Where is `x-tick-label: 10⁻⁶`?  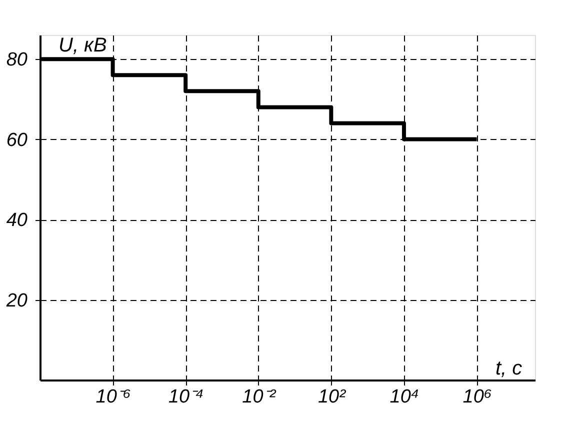 x-tick-label: 10⁻⁶ is located at coordinates (113, 397).